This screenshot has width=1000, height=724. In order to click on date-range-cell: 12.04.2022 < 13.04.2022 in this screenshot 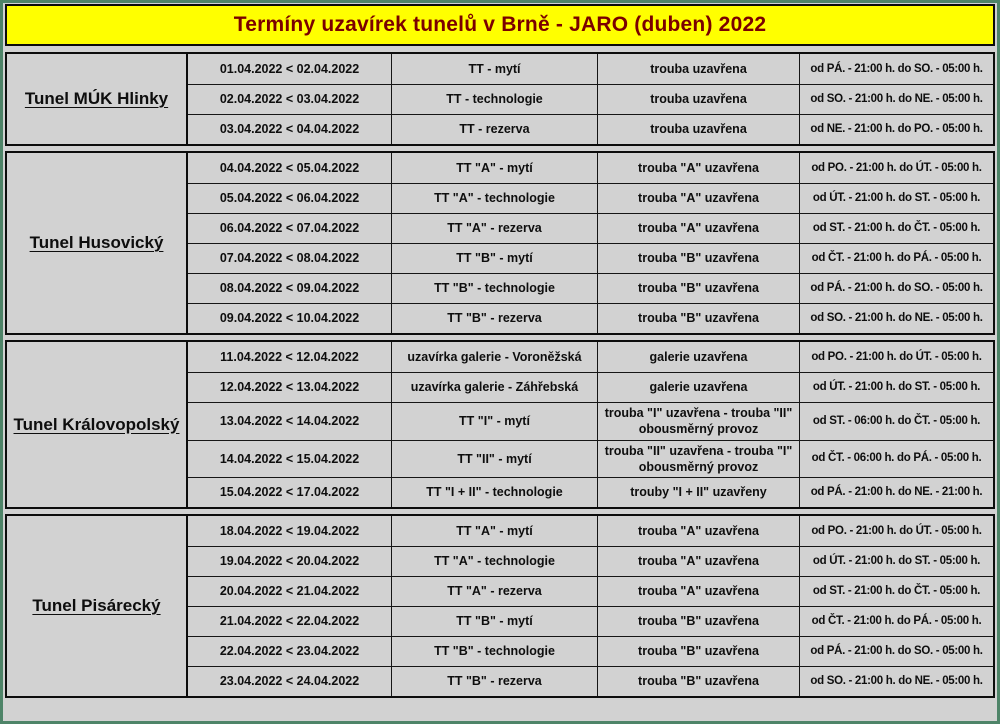, I will do `click(289, 387)`.